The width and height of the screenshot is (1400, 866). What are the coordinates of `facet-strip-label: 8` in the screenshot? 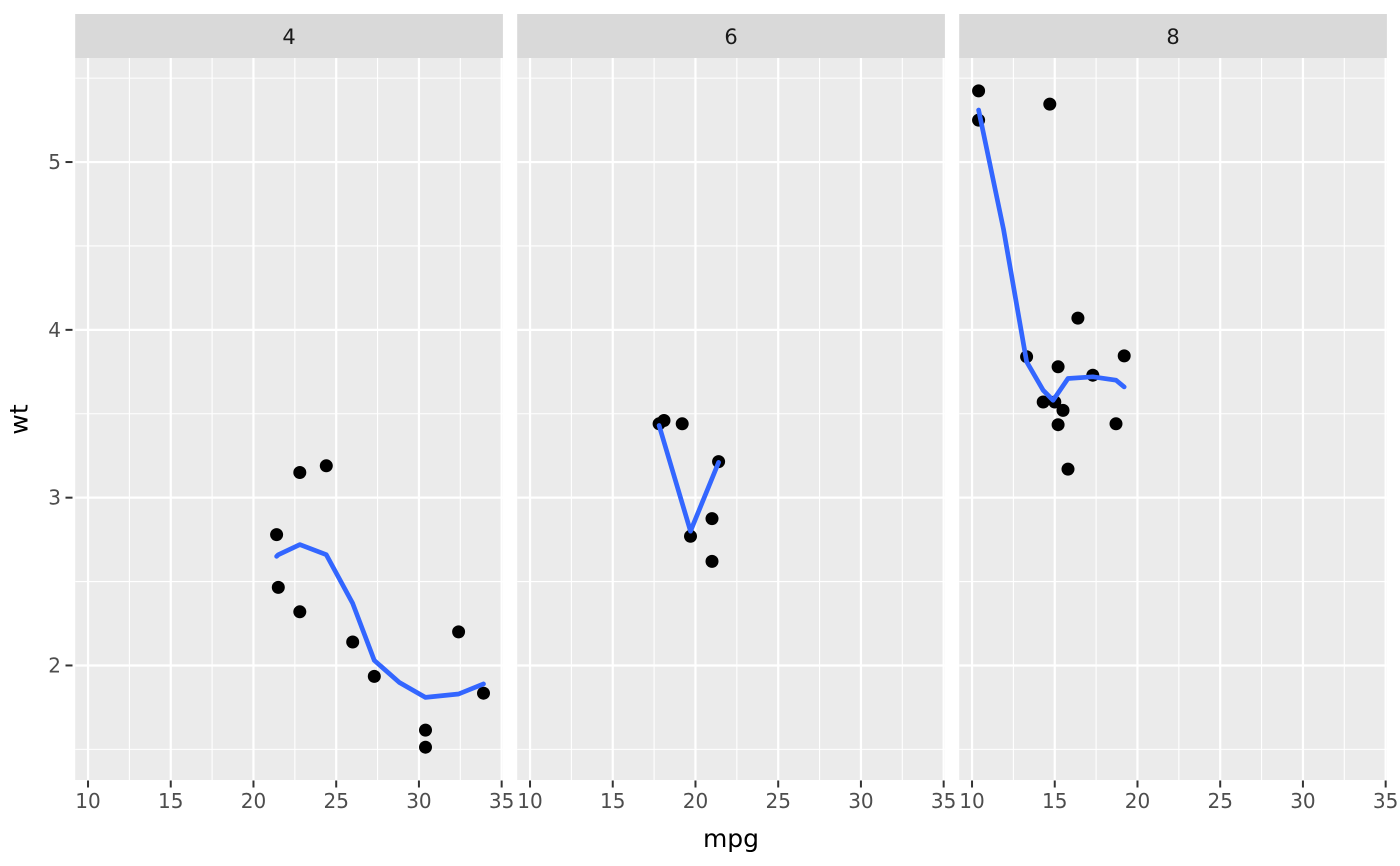 It's located at (1172, 37).